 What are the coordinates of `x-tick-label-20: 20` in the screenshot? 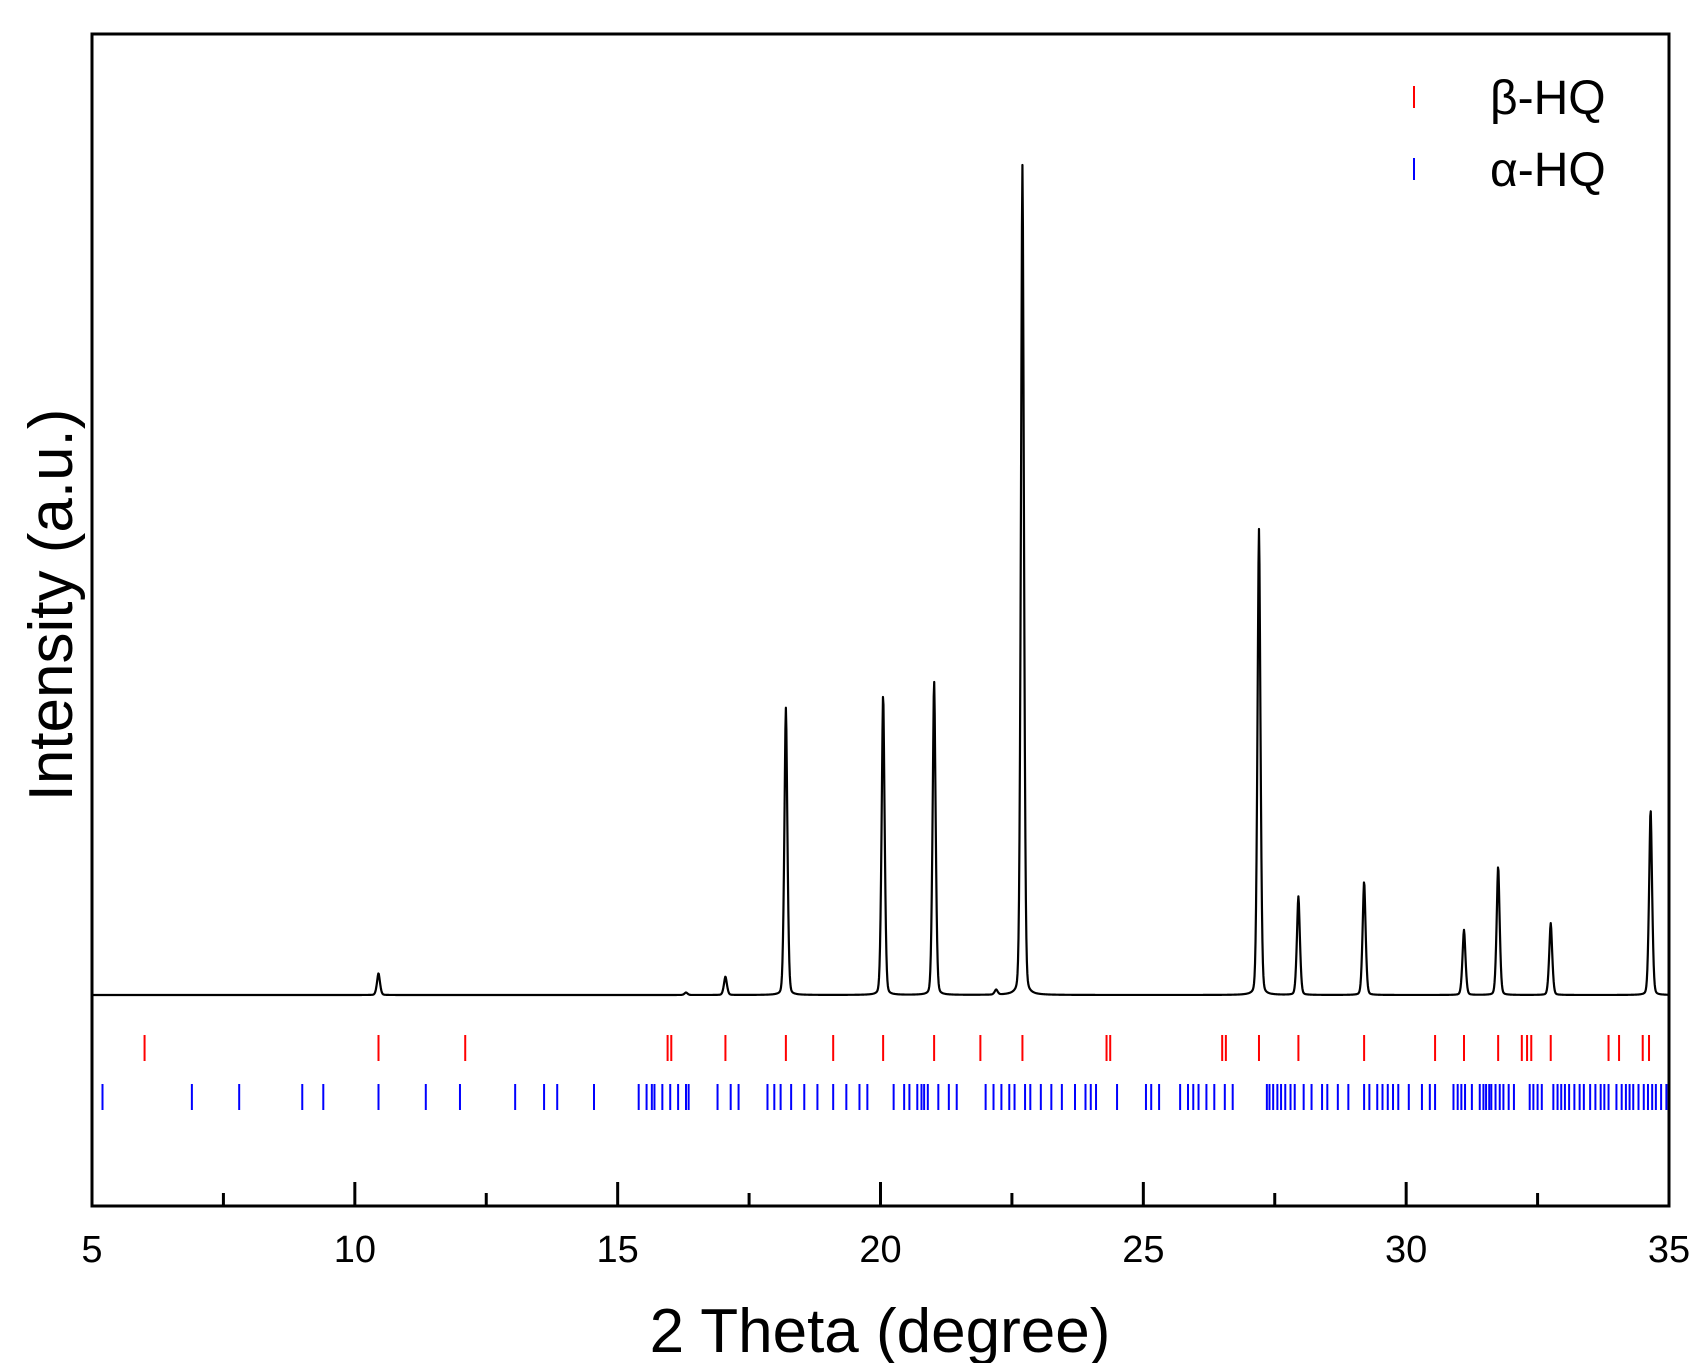 It's located at (880, 1250).